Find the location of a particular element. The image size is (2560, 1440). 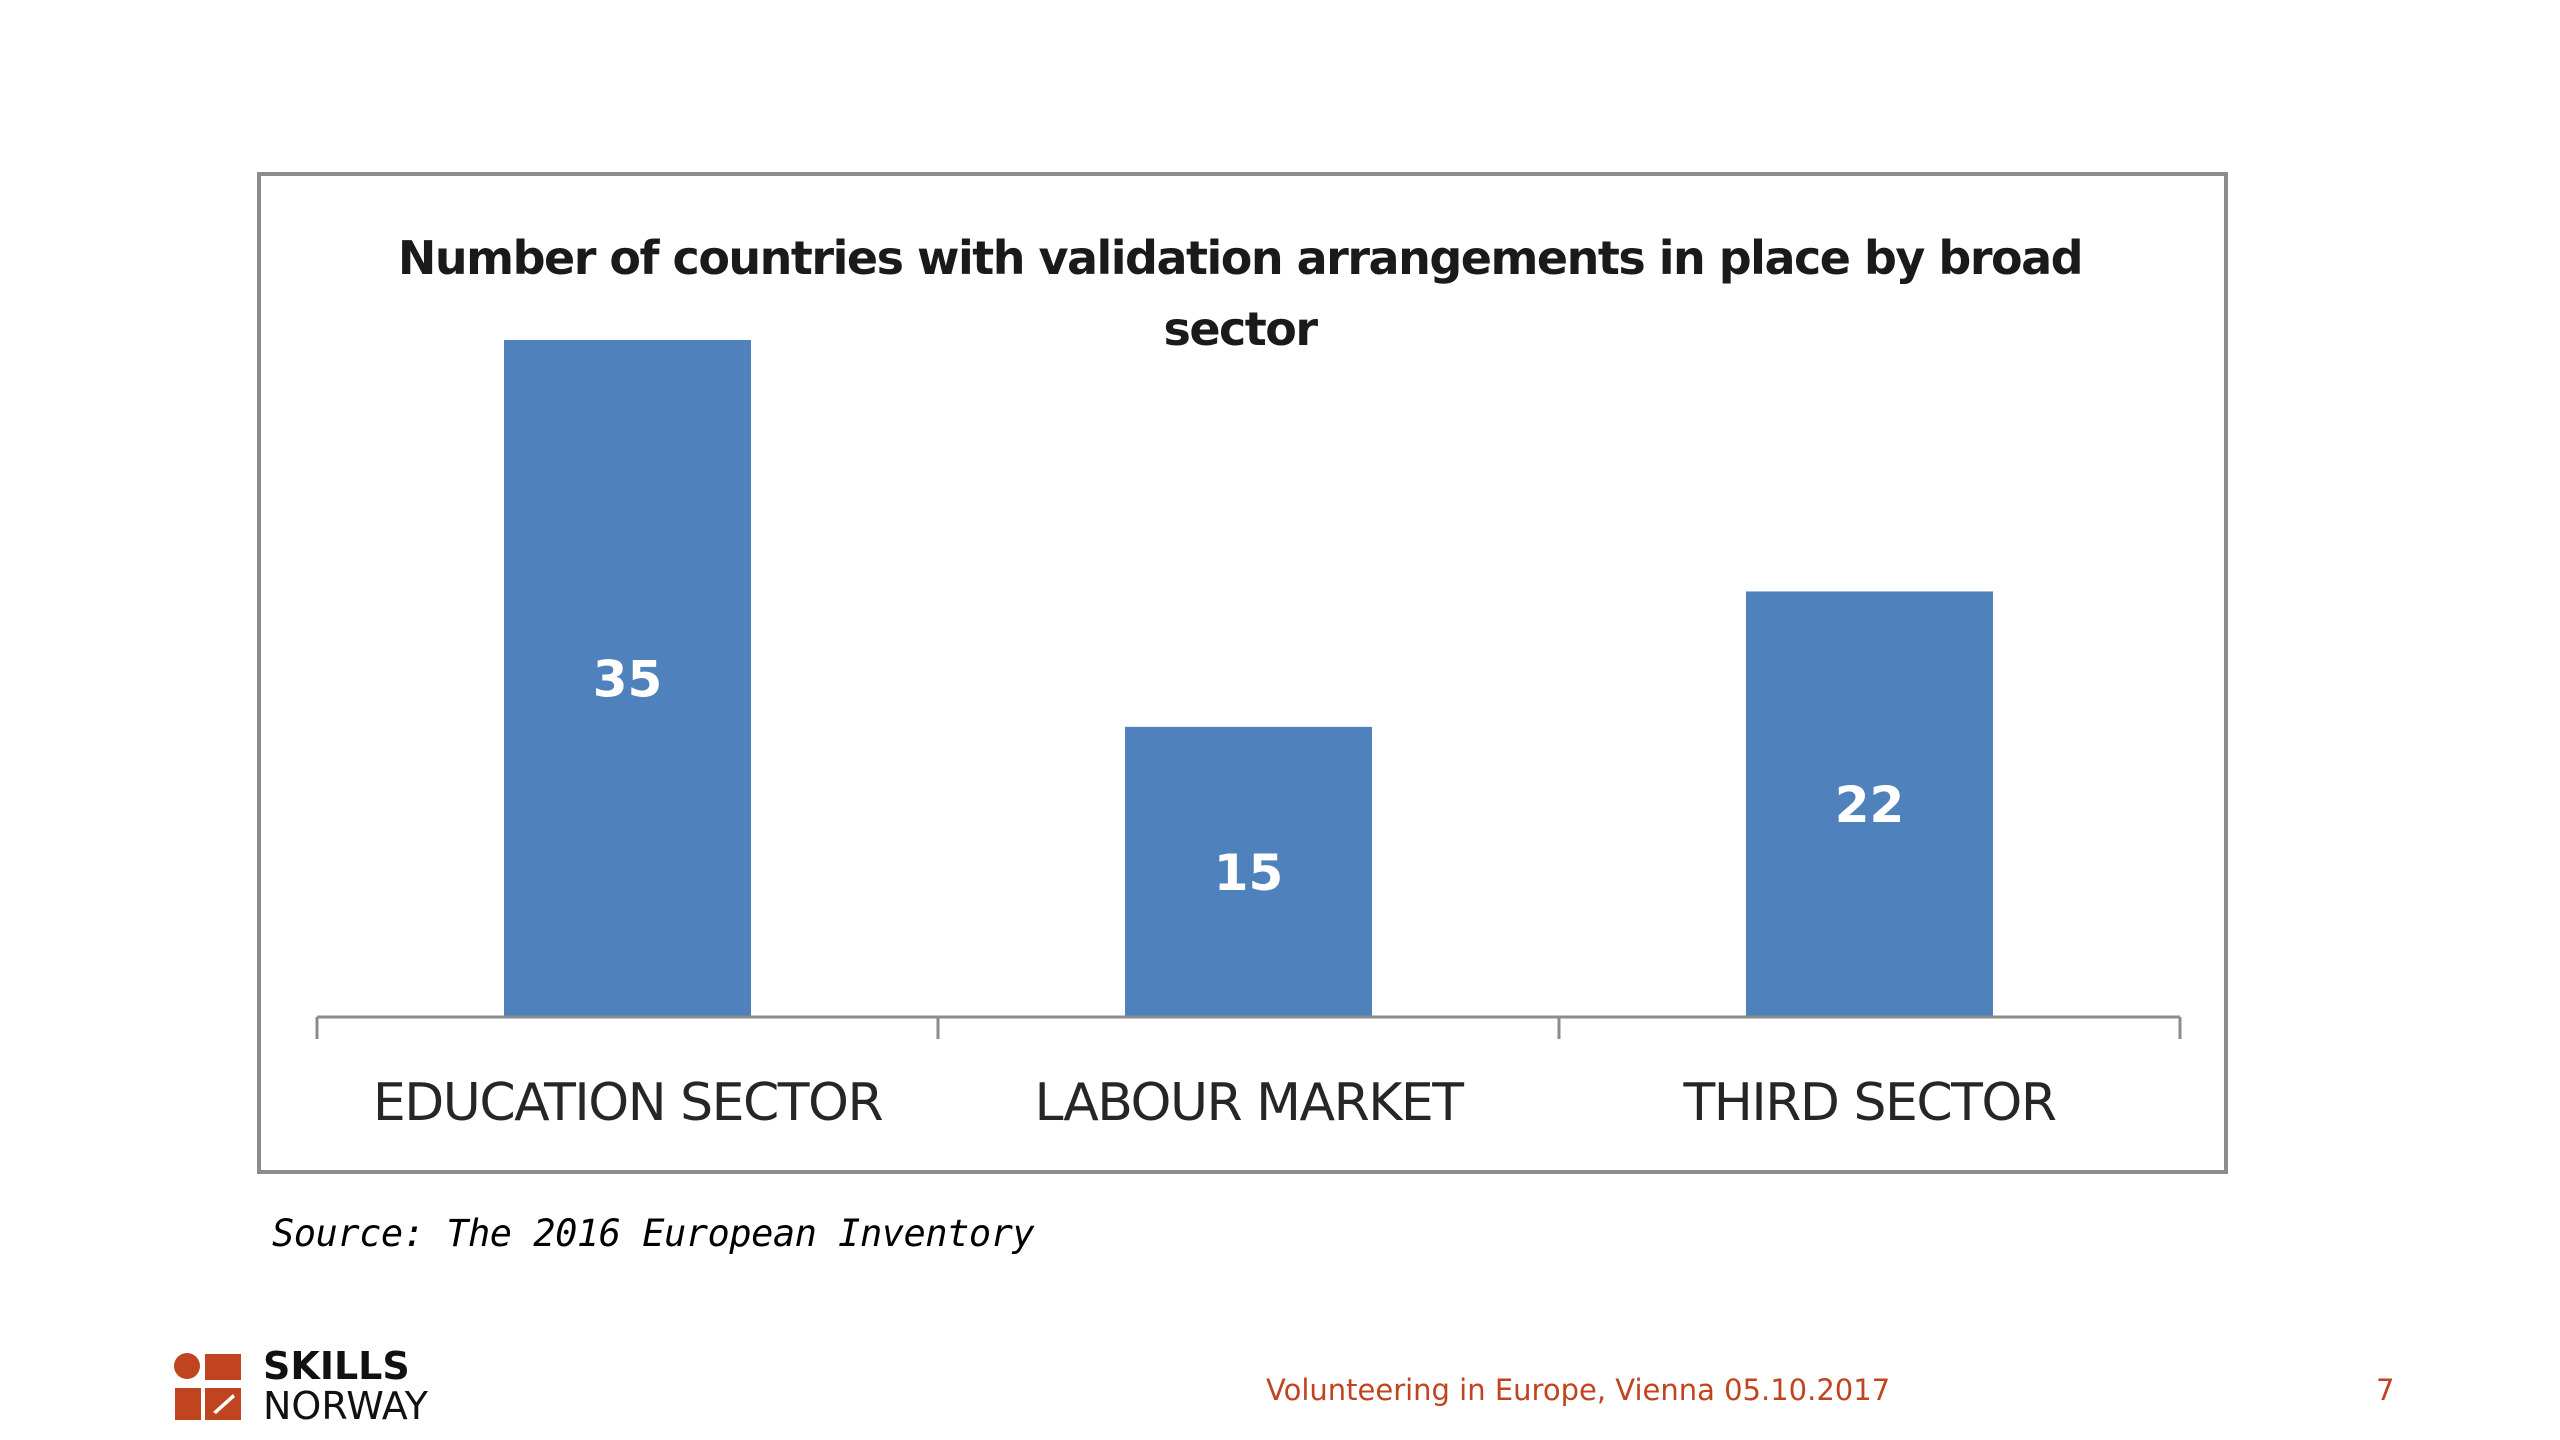

x-axis is located at coordinates (1248, 1027).